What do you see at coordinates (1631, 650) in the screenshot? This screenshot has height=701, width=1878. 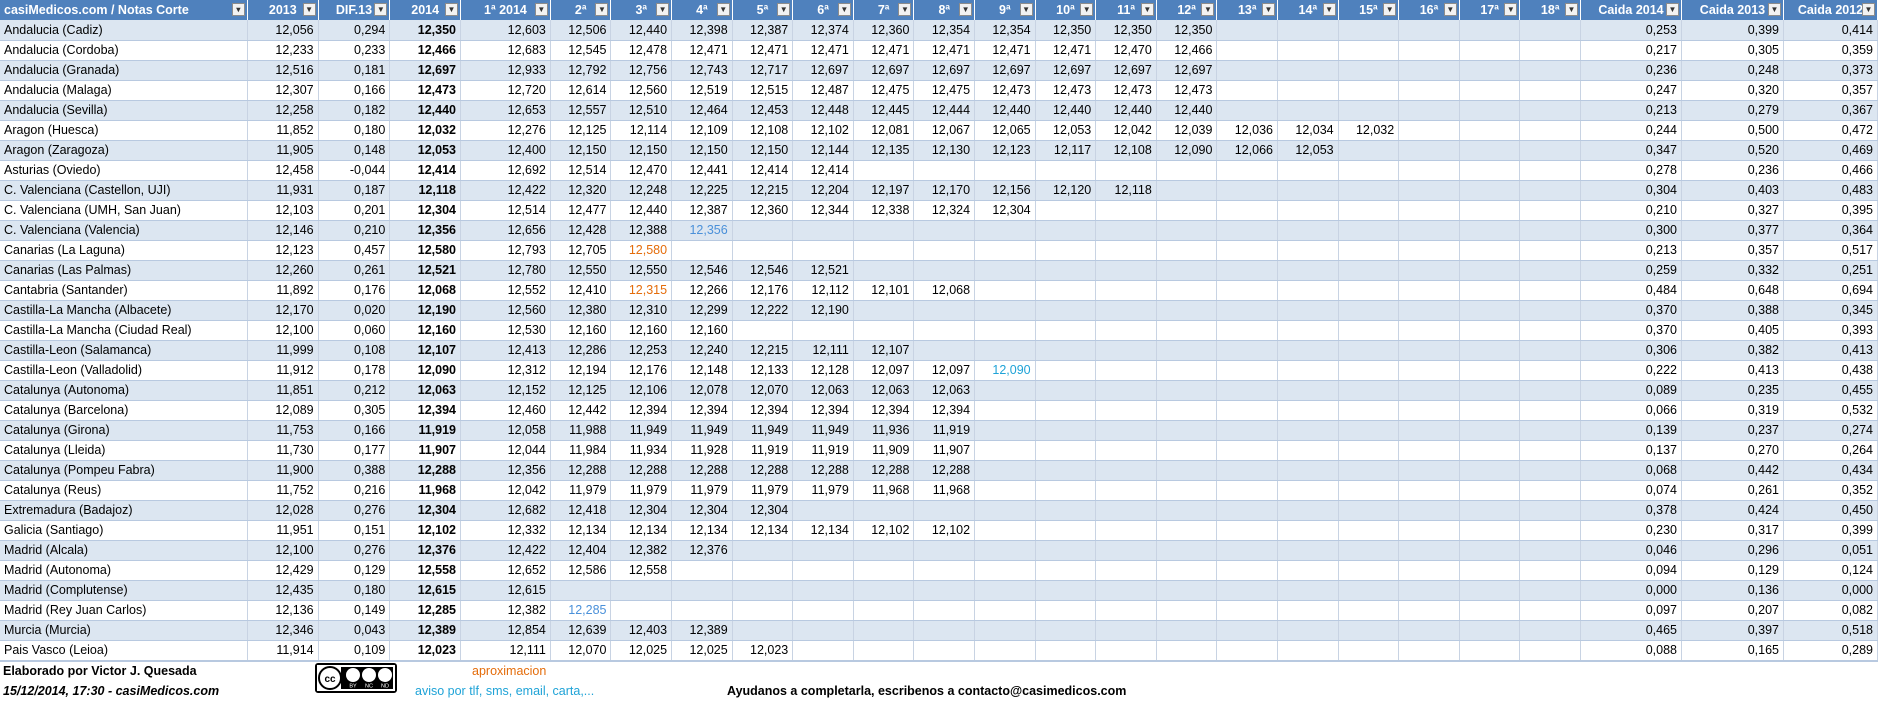 I see `table-cell: 0,088` at bounding box center [1631, 650].